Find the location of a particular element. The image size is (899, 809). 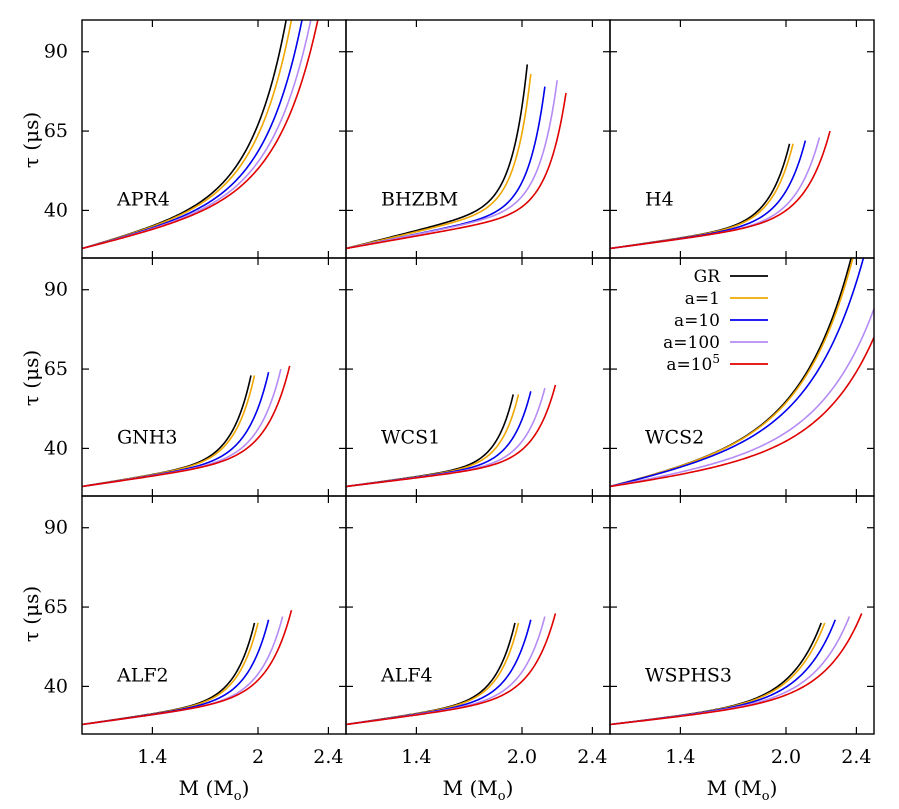

series-line-a1e5-wcs2 is located at coordinates (742, 412).